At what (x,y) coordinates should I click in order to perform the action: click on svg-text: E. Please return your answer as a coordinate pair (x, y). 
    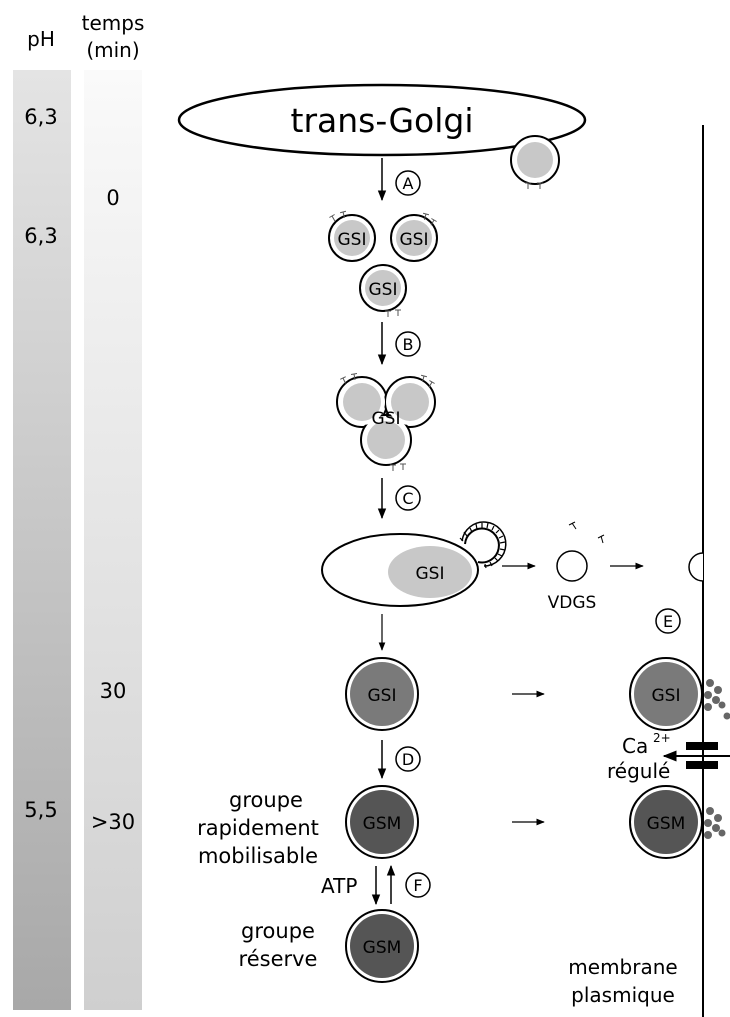
    Looking at the image, I should click on (668, 621).